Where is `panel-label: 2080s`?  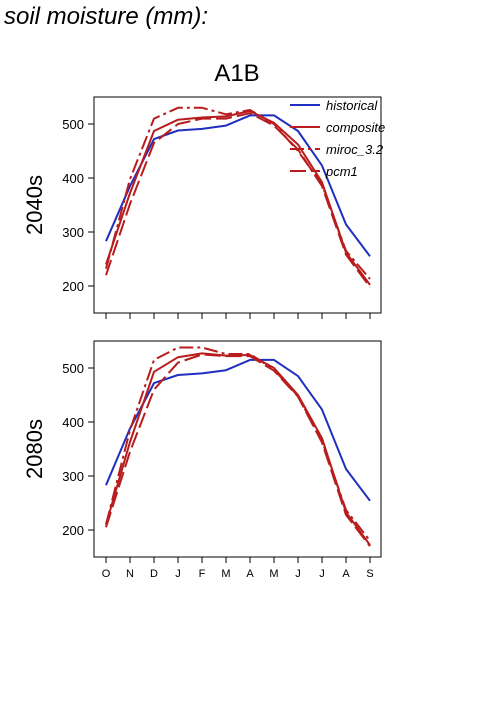
panel-label: 2080s is located at coordinates (34, 449).